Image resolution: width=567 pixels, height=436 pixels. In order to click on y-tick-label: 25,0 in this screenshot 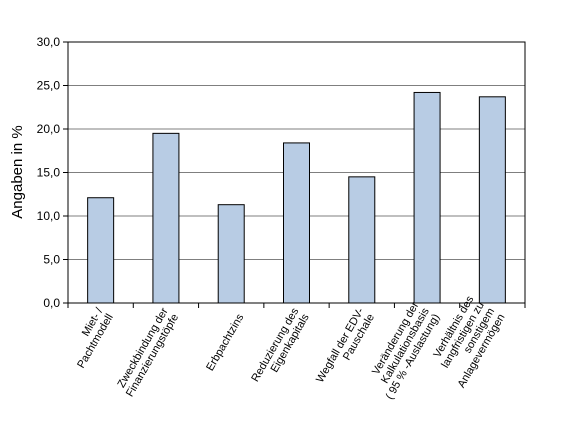, I will do `click(49, 86)`.